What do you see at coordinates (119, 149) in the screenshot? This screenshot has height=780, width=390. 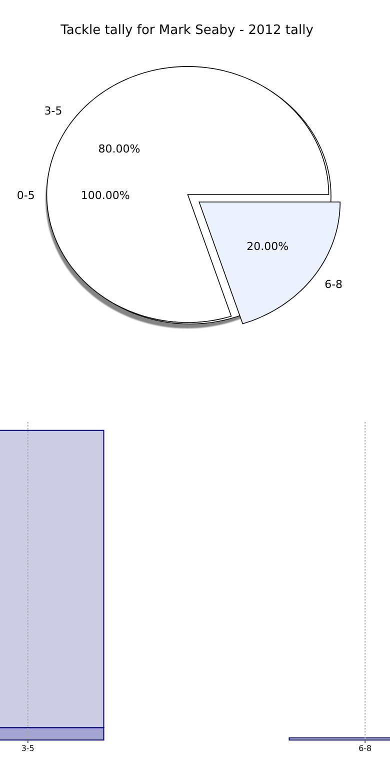 I see `data-label: 80.00%` at bounding box center [119, 149].